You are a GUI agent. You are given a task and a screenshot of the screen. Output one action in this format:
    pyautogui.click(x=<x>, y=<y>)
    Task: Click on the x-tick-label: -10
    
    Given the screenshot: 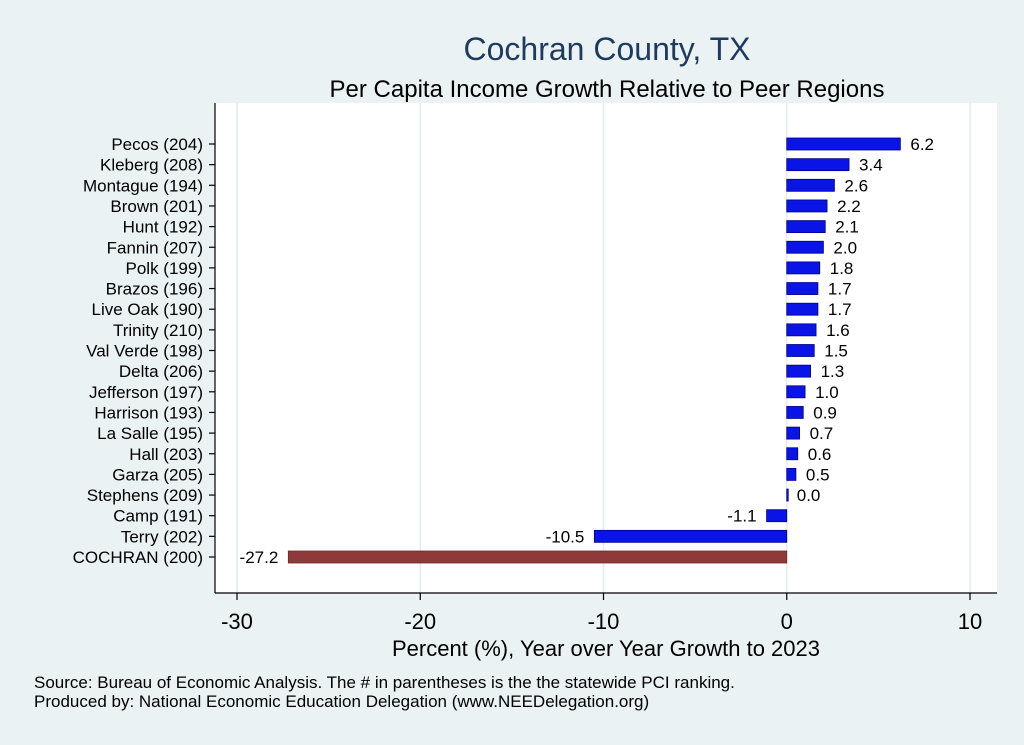 What is the action you would take?
    pyautogui.click(x=604, y=621)
    